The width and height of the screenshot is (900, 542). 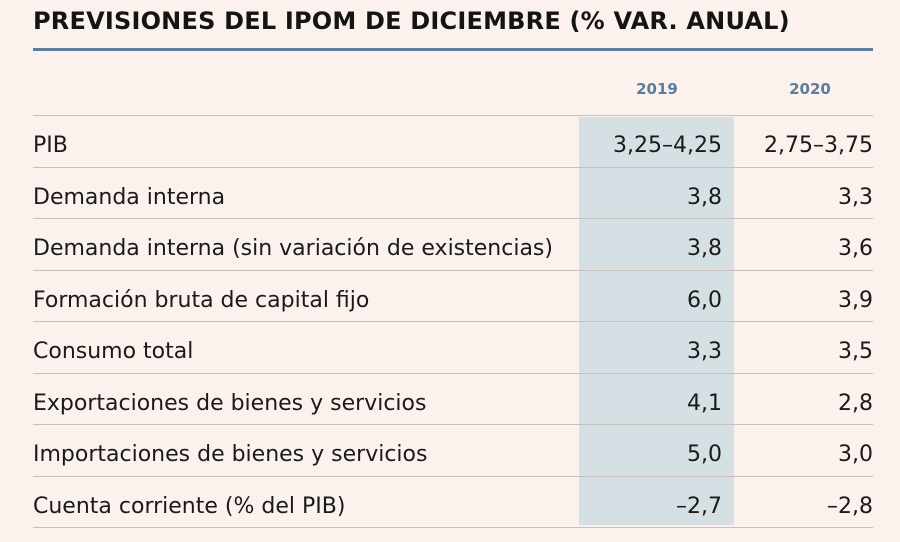 What do you see at coordinates (855, 300) in the screenshot?
I see `cell-2020: 3,9` at bounding box center [855, 300].